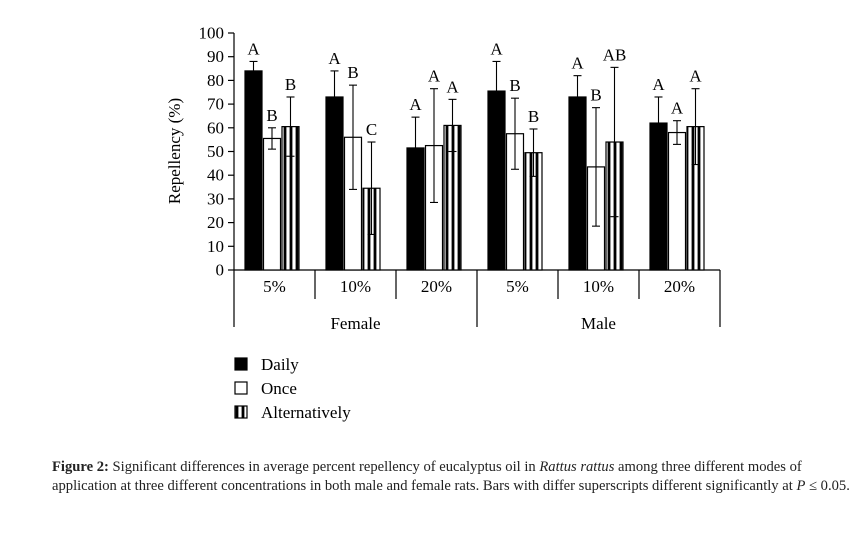 The image size is (860, 545). Describe the element at coordinates (577, 467) in the screenshot. I see `caption-species: Rattus rattus` at that location.